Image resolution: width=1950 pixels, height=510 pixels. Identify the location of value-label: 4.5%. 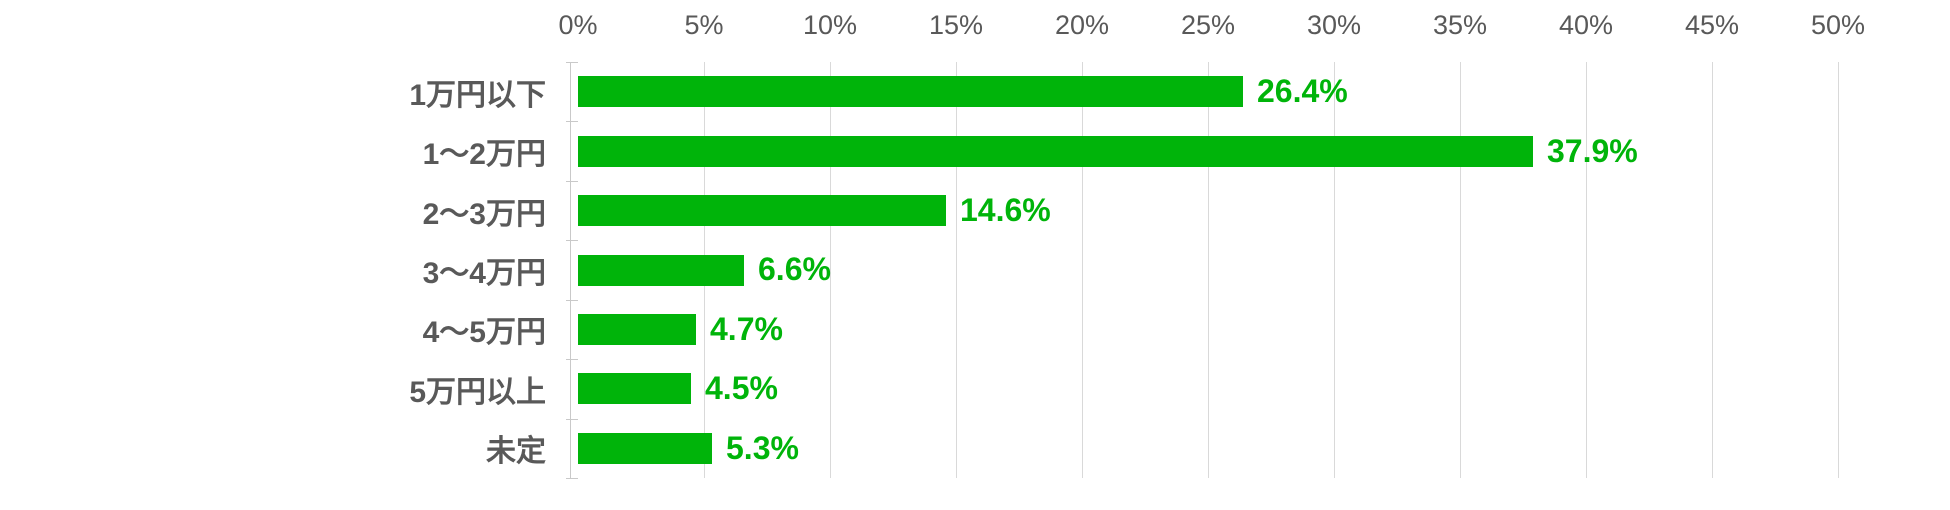
(741, 388).